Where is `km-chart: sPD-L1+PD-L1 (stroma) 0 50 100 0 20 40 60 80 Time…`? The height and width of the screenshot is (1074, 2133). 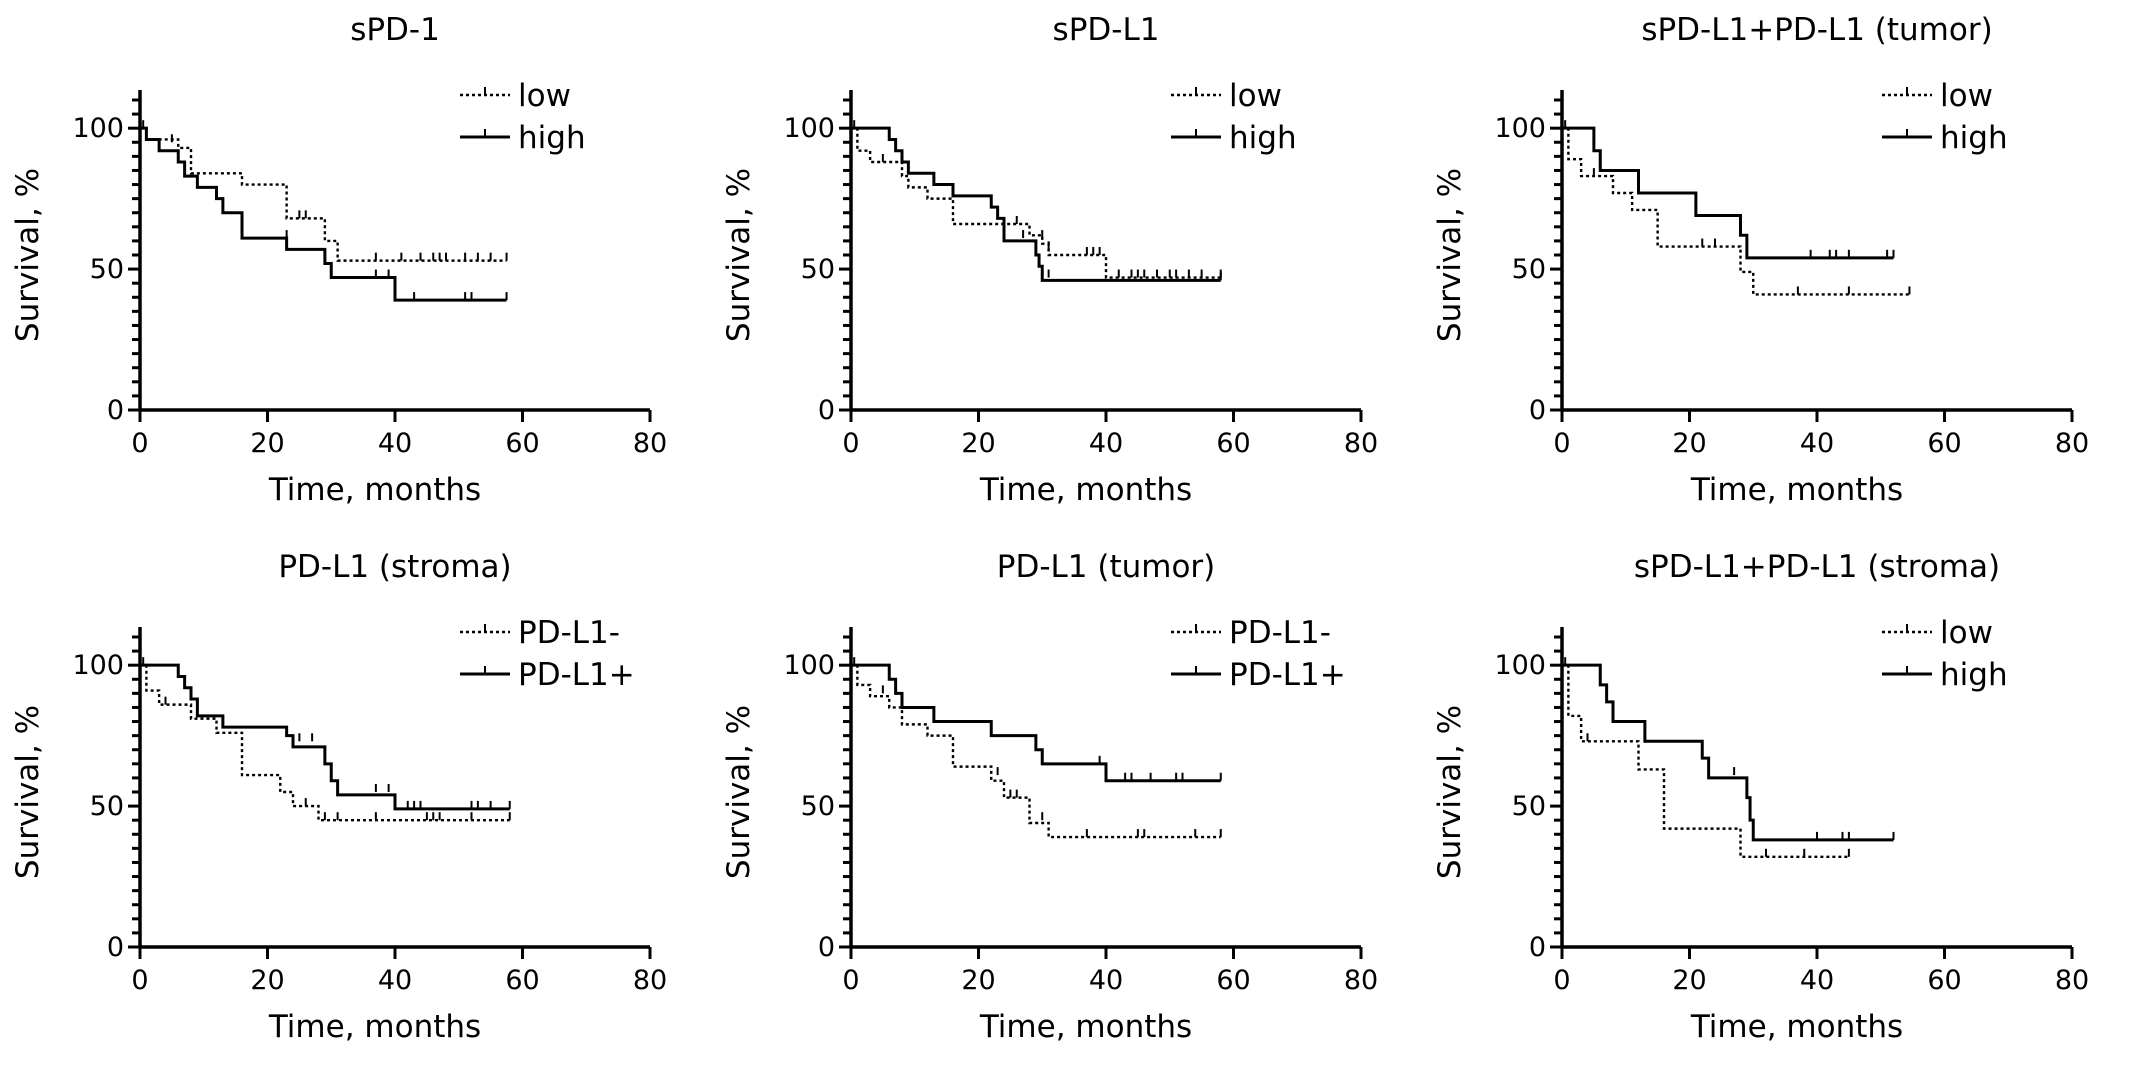
km-chart: sPD-L1+PD-L1 (stroma) 0 50 100 0 20 40 60 80 Time… is located at coordinates (1760, 797).